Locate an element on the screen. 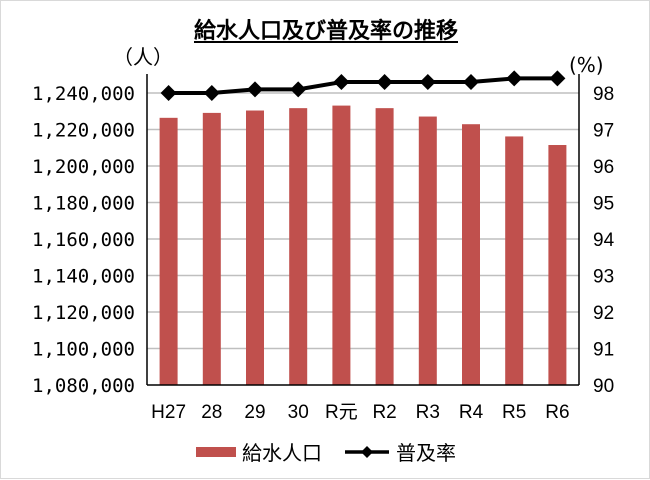  bar-R元 is located at coordinates (341, 245).